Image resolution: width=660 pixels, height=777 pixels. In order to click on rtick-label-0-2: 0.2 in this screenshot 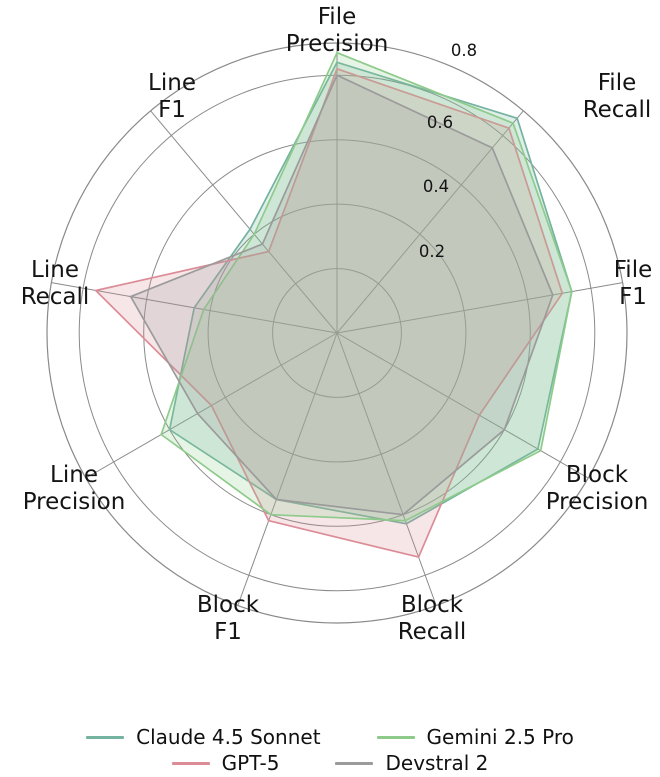, I will do `click(432, 251)`.